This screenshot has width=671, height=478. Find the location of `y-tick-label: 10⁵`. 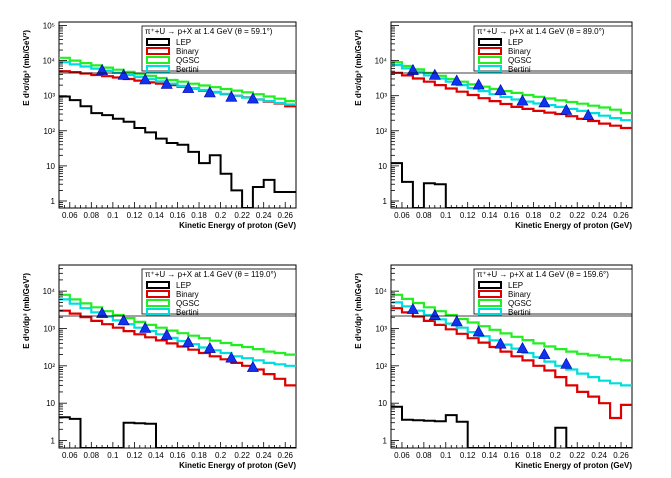

y-tick-label: 10⁵ is located at coordinates (49, 26).